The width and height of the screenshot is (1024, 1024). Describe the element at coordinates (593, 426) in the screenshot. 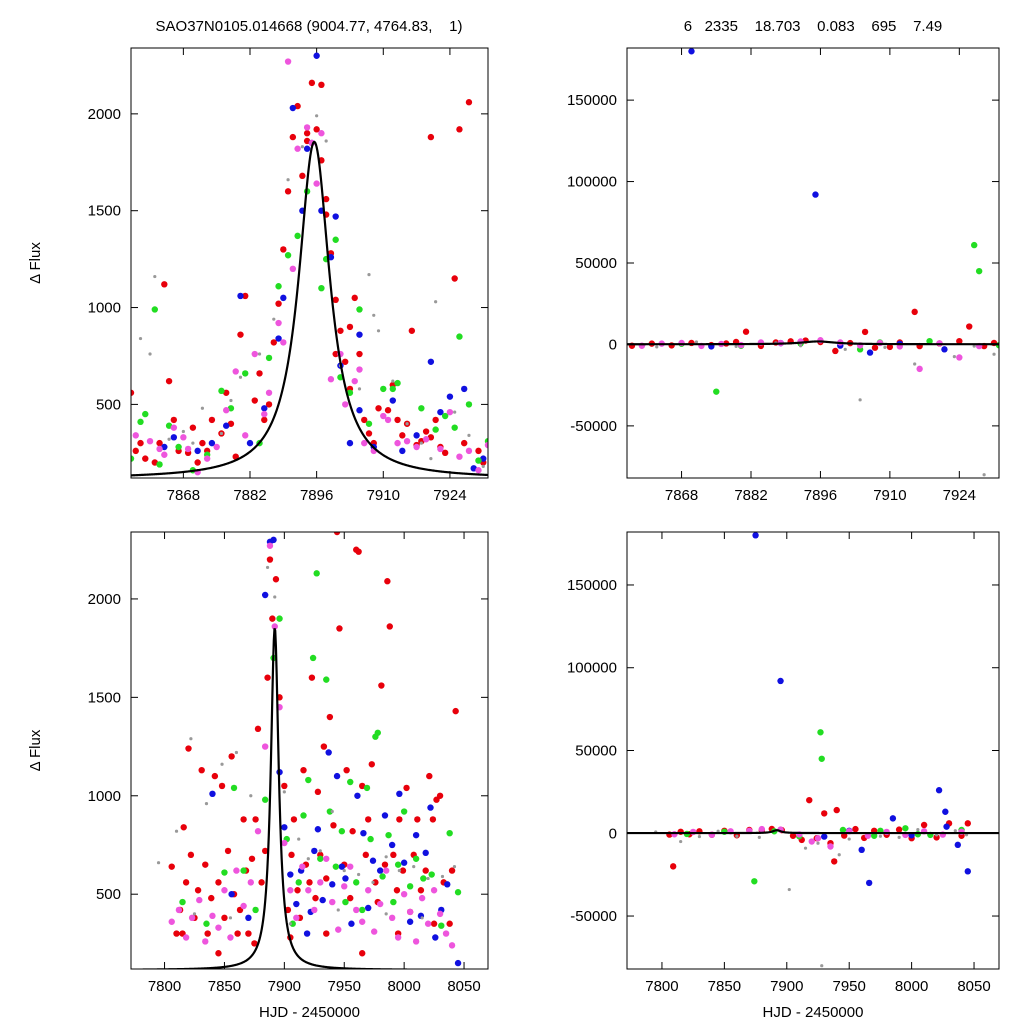

I see `y-tick-label: -50000` at that location.